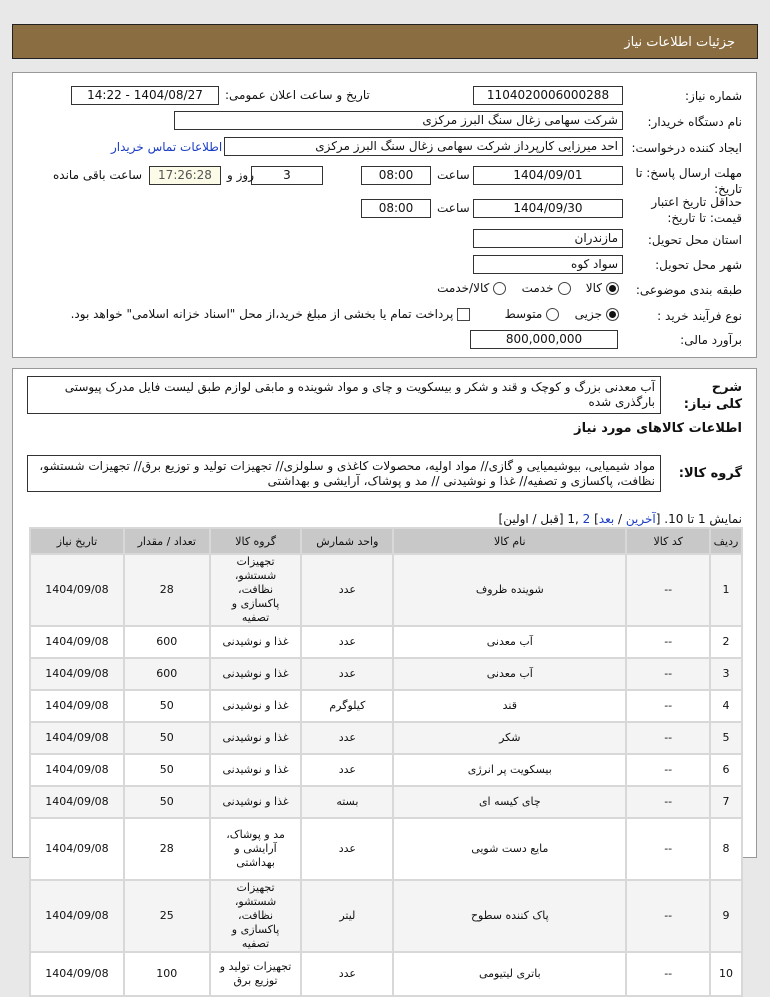  Describe the element at coordinates (713, 96) in the screenshot. I see `need-number-label: شماره نیاز:` at that location.